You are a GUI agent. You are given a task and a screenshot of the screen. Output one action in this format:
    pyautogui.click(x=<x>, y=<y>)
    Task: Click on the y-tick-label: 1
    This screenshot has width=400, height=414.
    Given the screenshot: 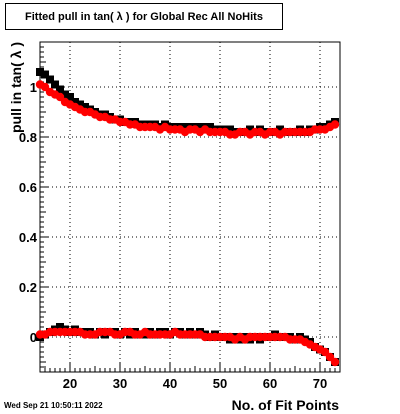 What is the action you would take?
    pyautogui.click(x=33, y=87)
    